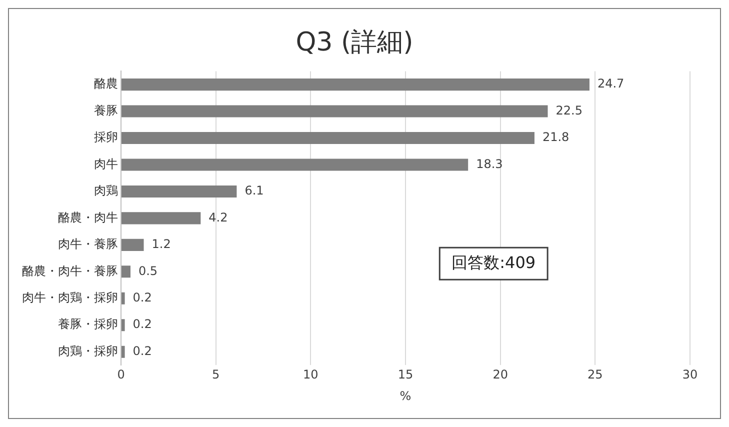 The image size is (729, 427). I want to click on chart-title: Q3 (詳細), so click(355, 42).